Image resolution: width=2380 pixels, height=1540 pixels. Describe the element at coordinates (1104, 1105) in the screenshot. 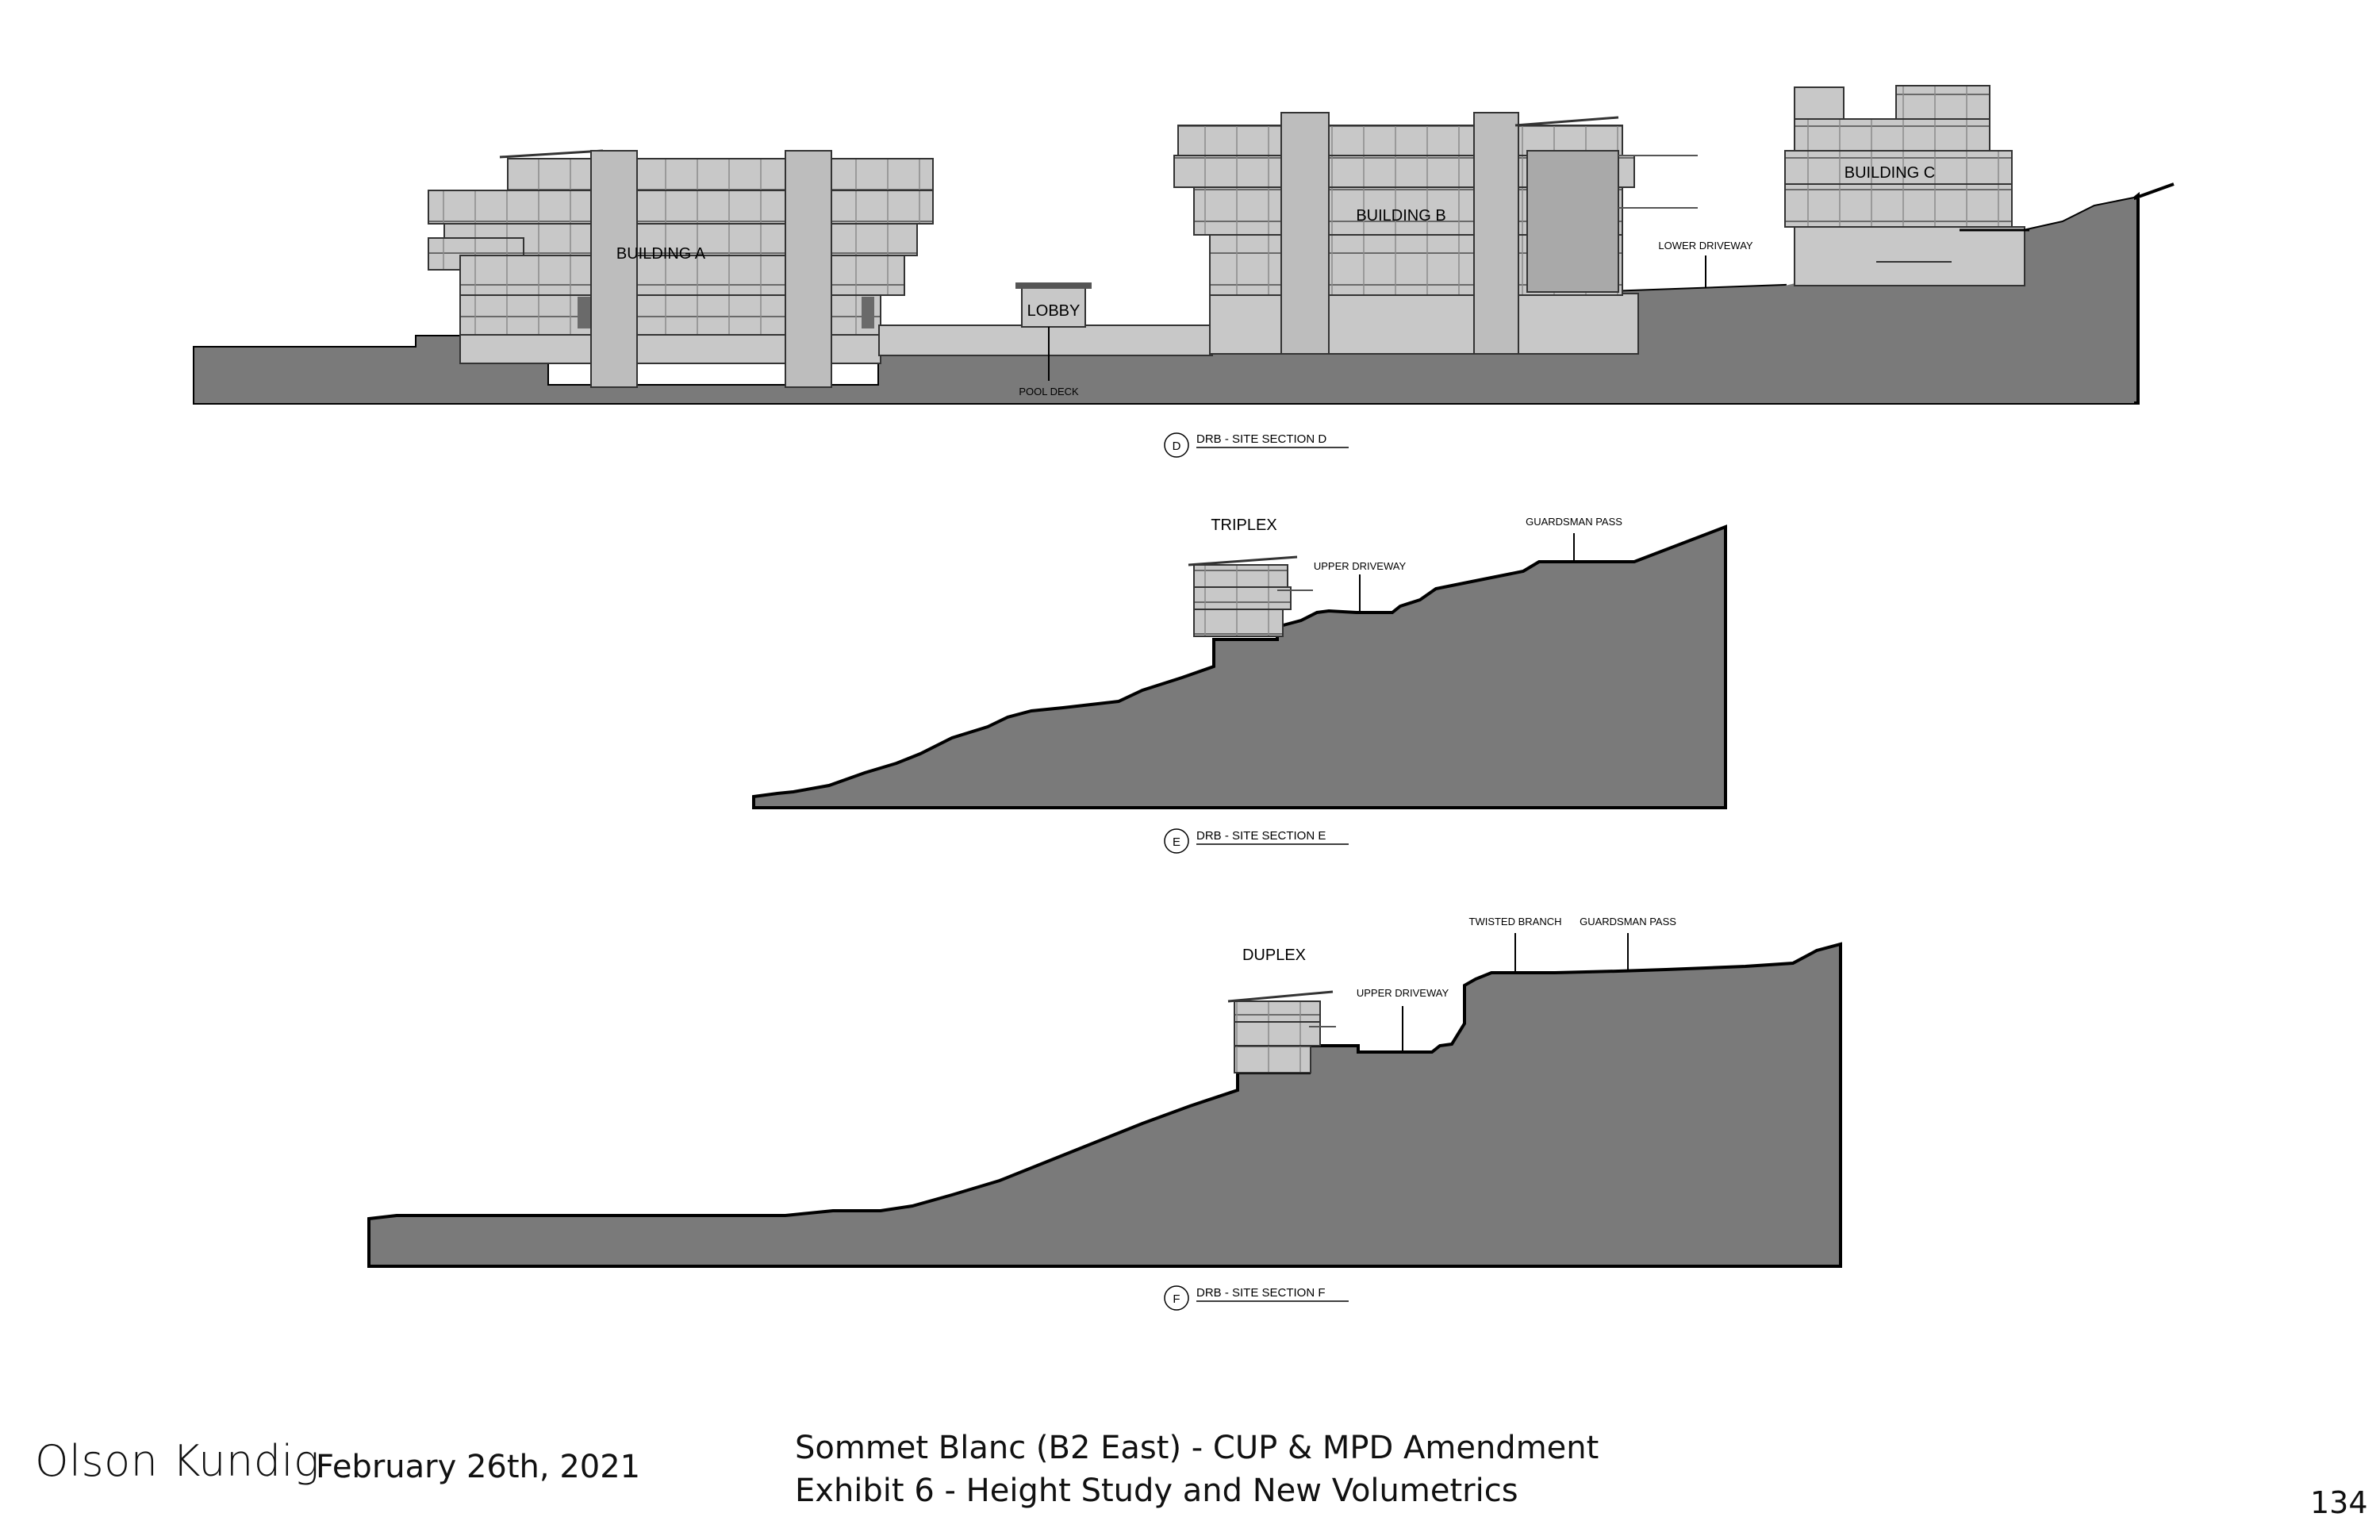

I see `section-f-ground` at that location.